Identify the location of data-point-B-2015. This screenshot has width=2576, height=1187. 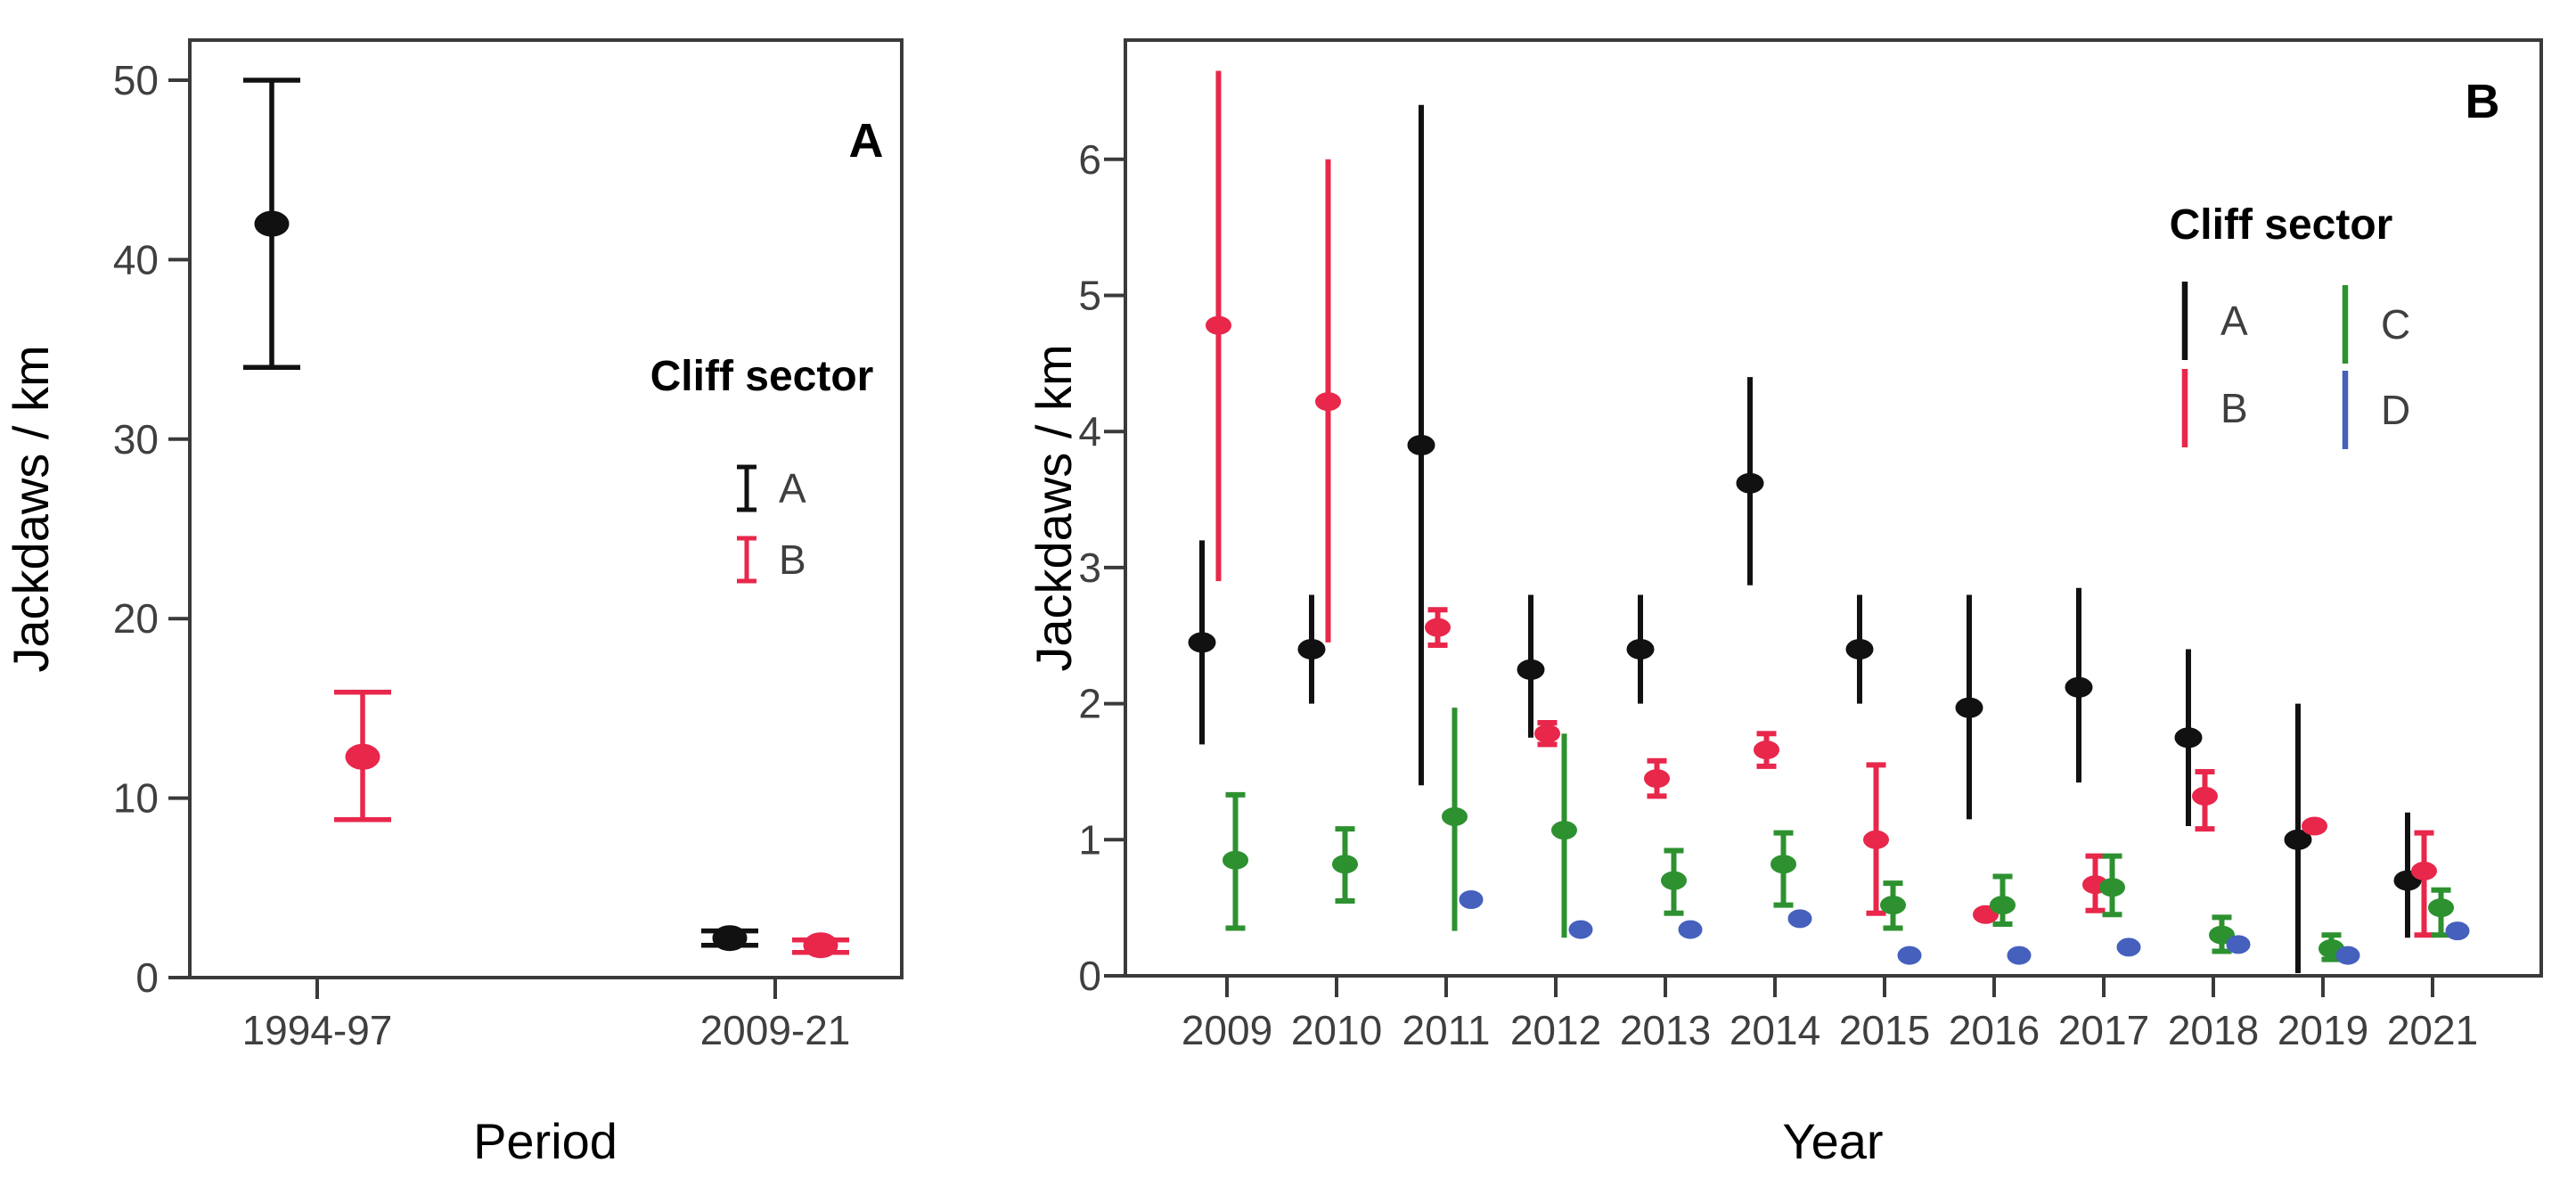
(1876, 839).